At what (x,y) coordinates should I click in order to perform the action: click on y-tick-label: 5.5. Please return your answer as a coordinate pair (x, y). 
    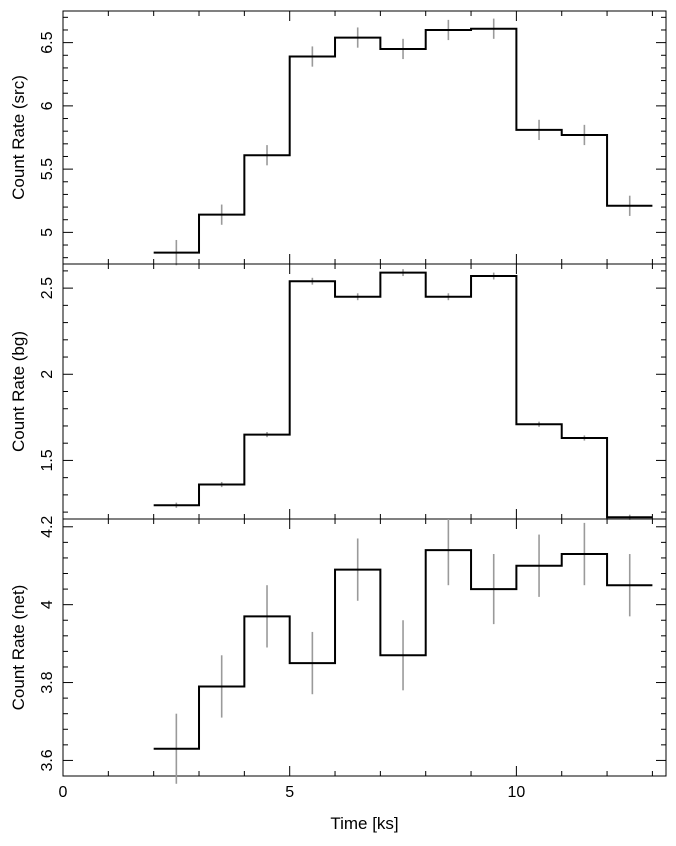
    Looking at the image, I should click on (47, 169).